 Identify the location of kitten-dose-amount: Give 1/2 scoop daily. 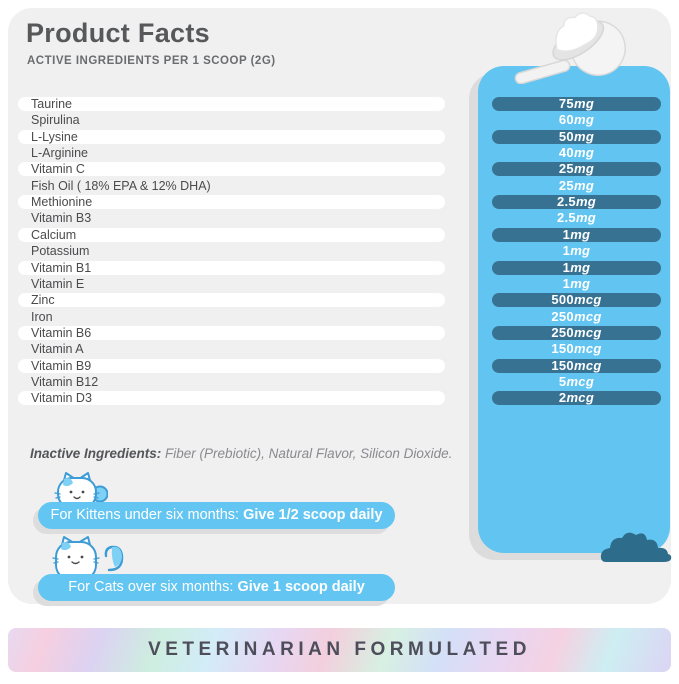
(313, 515).